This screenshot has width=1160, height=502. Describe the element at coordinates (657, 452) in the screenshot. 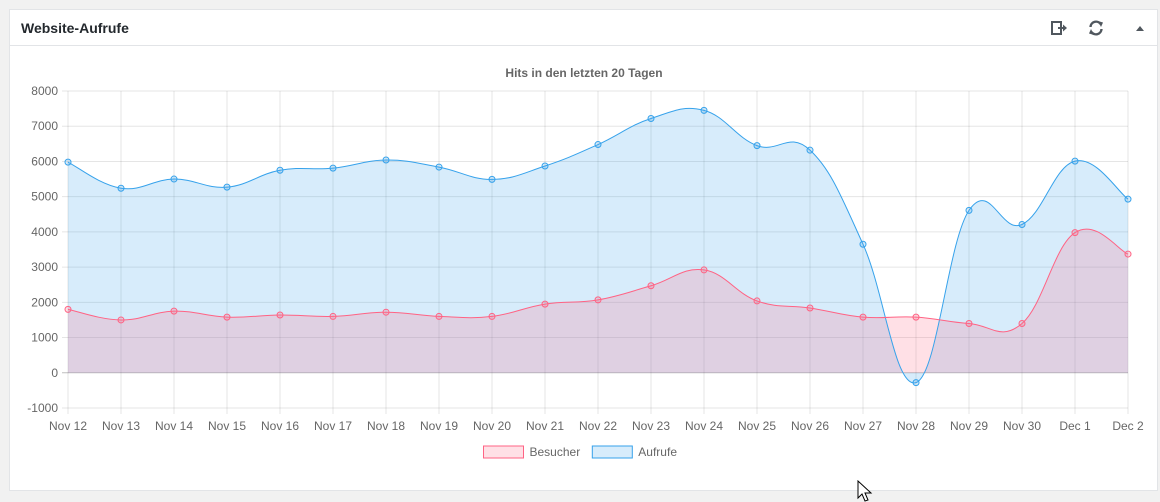

I see `legend-label-aufrufe: Aufrufe` at that location.